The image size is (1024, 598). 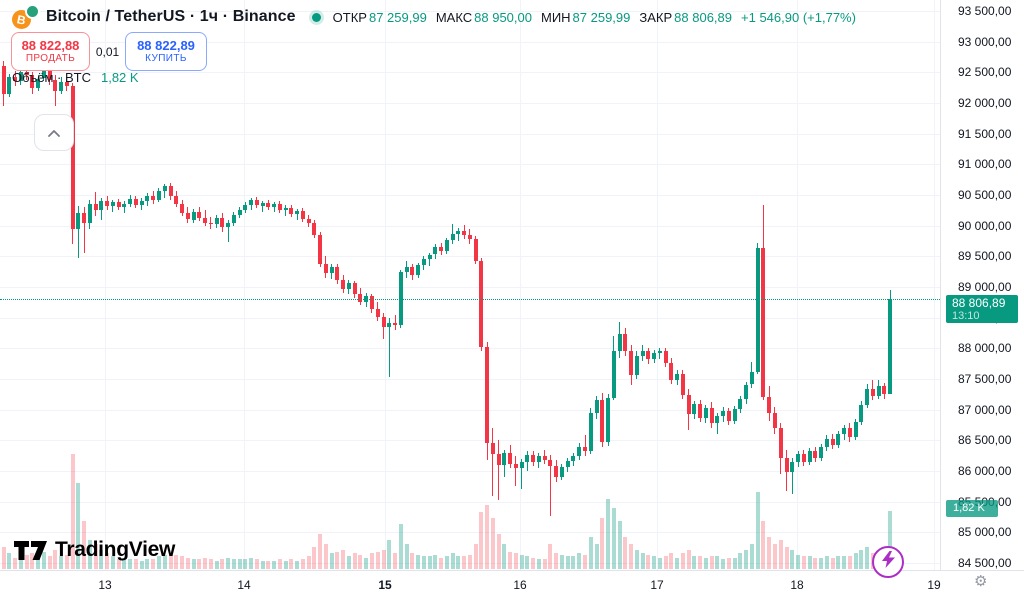 I want to click on axis-settings-gear-icon: ⚙, so click(x=981, y=581).